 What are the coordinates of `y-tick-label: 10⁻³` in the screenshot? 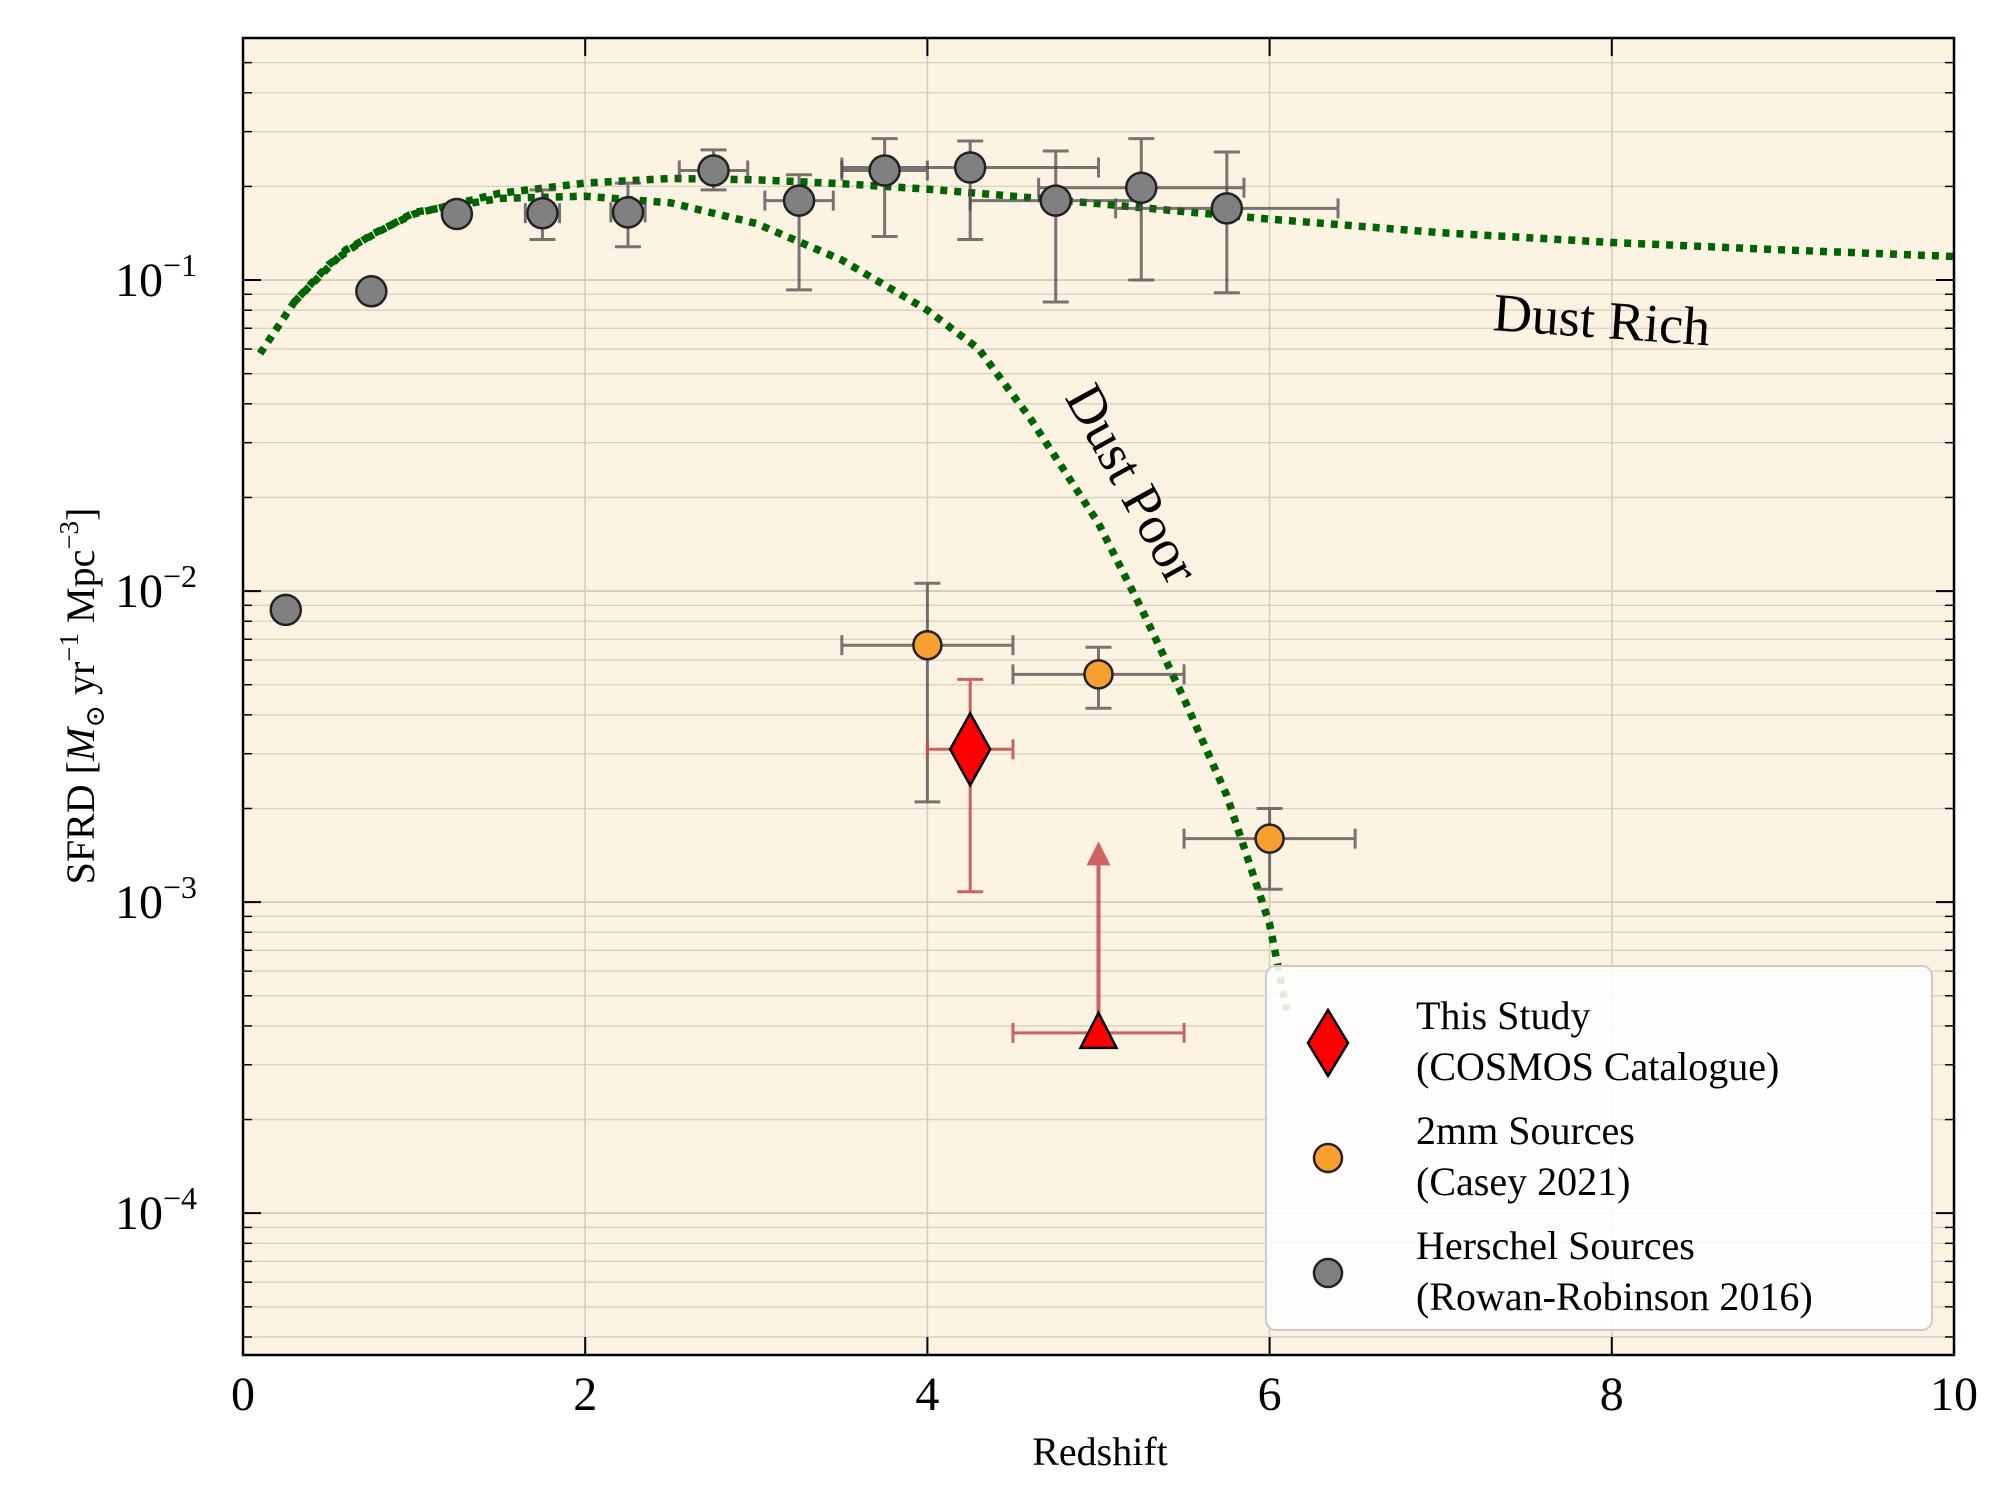 It's located at (156, 899).